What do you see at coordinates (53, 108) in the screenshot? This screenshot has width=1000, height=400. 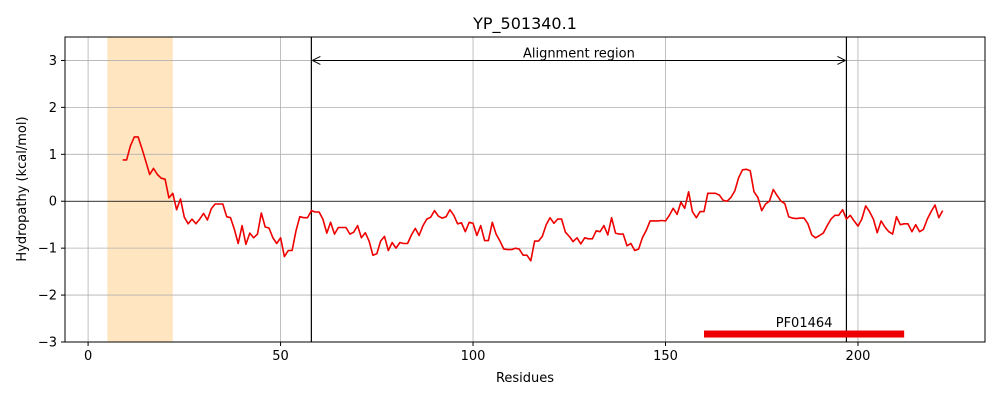 I see `y-tick-label: 2` at bounding box center [53, 108].